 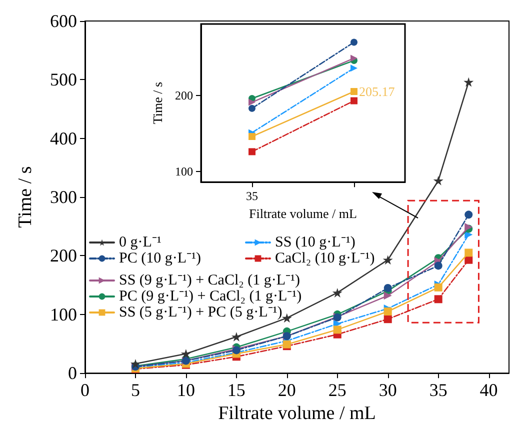 I want to click on x-tick-label: 10, so click(x=185, y=390).